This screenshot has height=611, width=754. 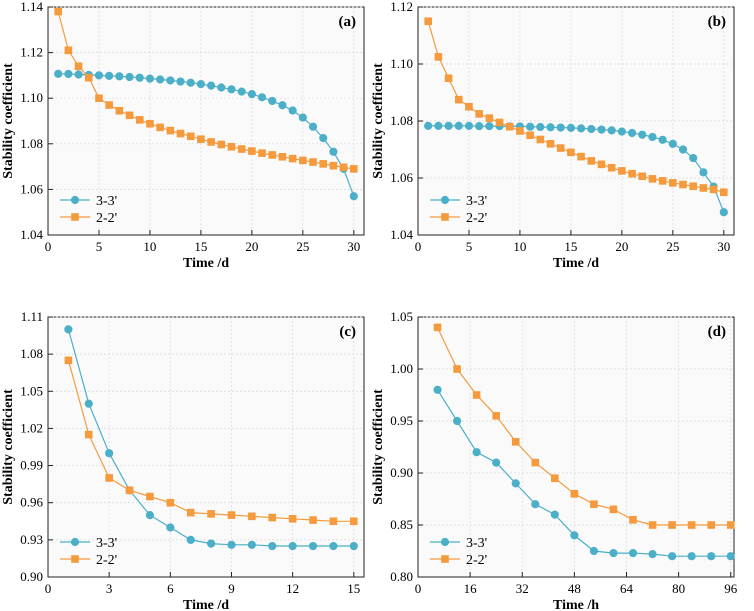 I want to click on y-tick-label: 1.04, so click(x=31, y=234).